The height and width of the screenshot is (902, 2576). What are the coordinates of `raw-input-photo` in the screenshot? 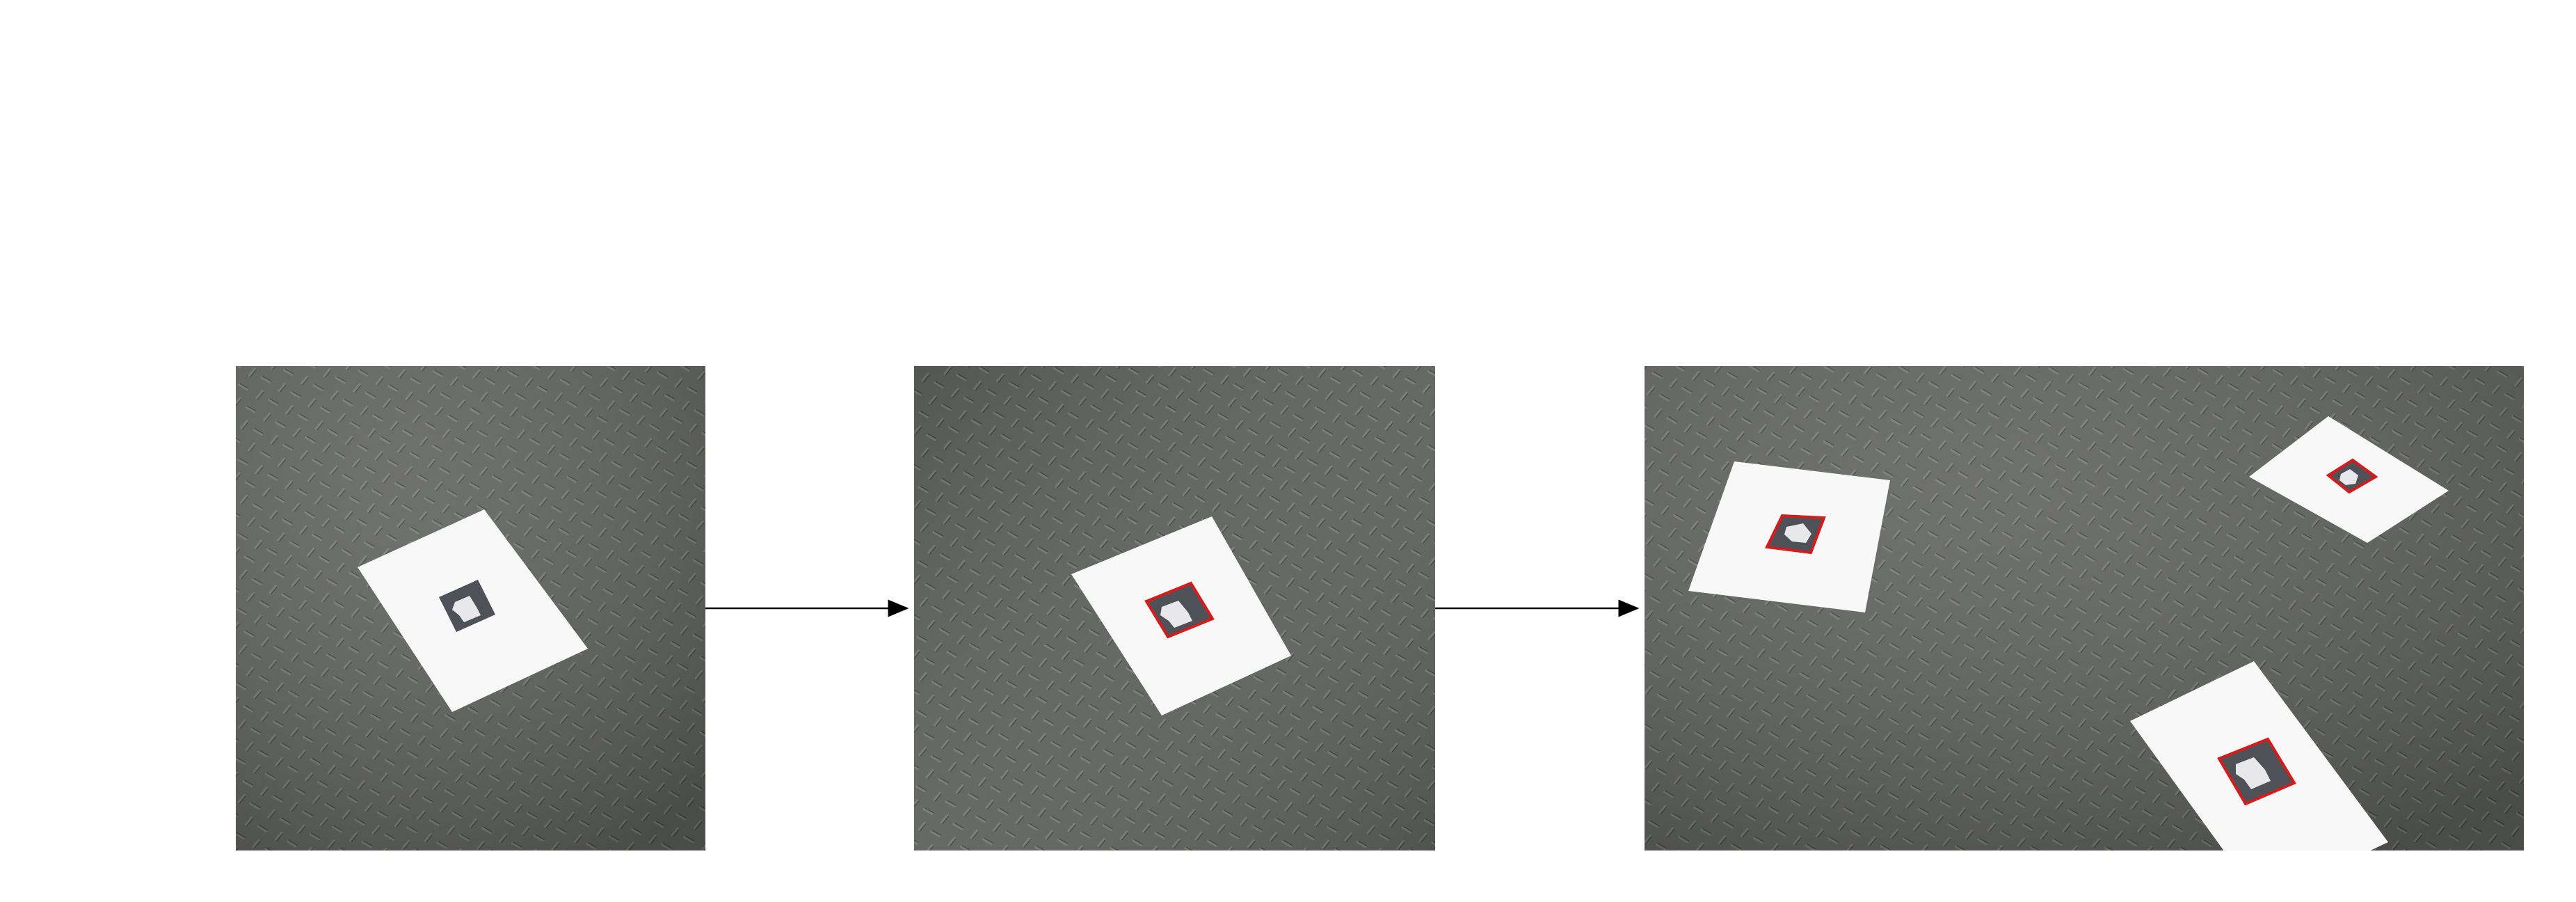 It's located at (470, 608).